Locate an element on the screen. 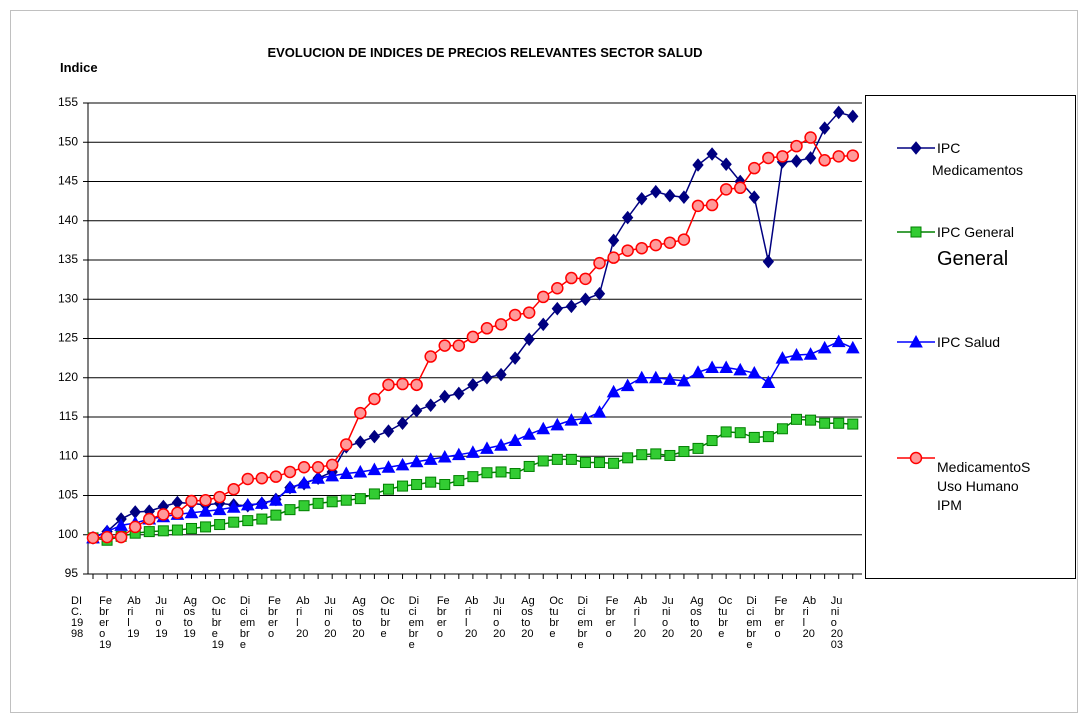 The image size is (1080, 715). y-tick-label: 125 is located at coordinates (68, 338).